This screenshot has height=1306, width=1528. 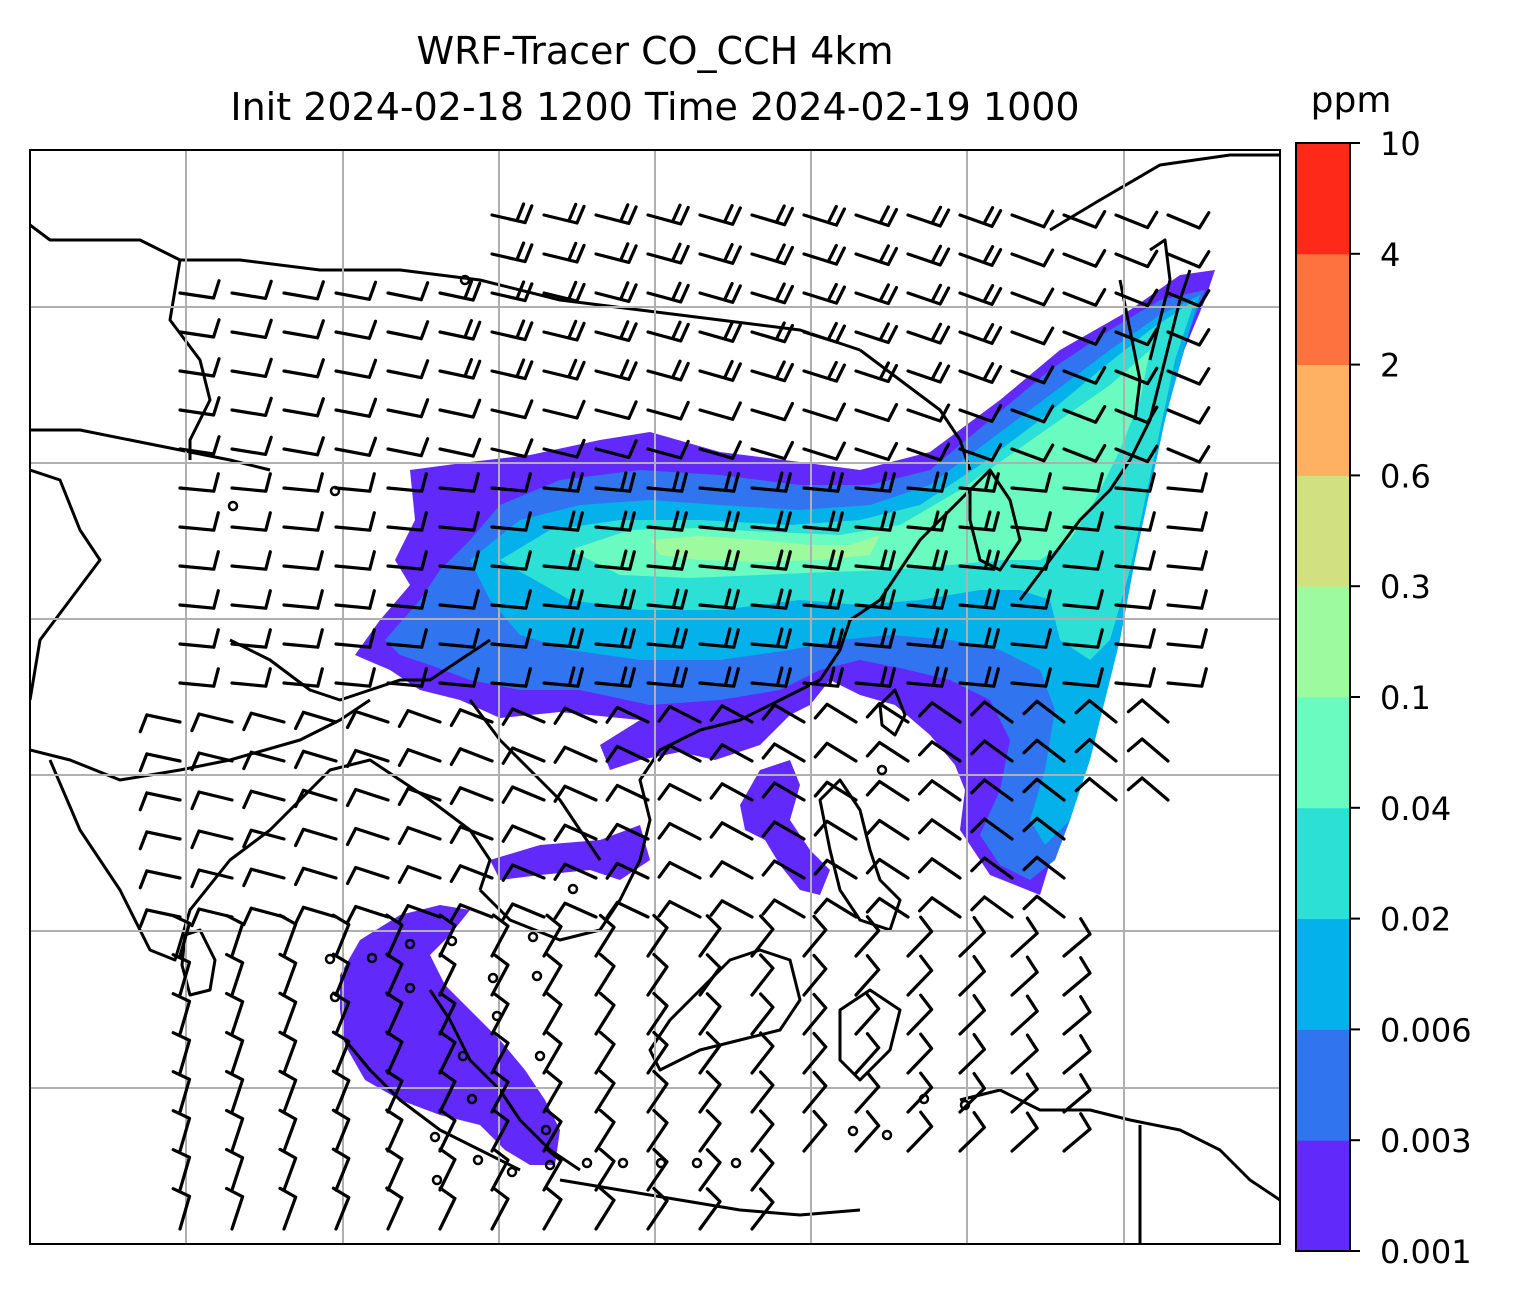 What do you see at coordinates (190, 359) in the screenshot?
I see `border-china-west` at bounding box center [190, 359].